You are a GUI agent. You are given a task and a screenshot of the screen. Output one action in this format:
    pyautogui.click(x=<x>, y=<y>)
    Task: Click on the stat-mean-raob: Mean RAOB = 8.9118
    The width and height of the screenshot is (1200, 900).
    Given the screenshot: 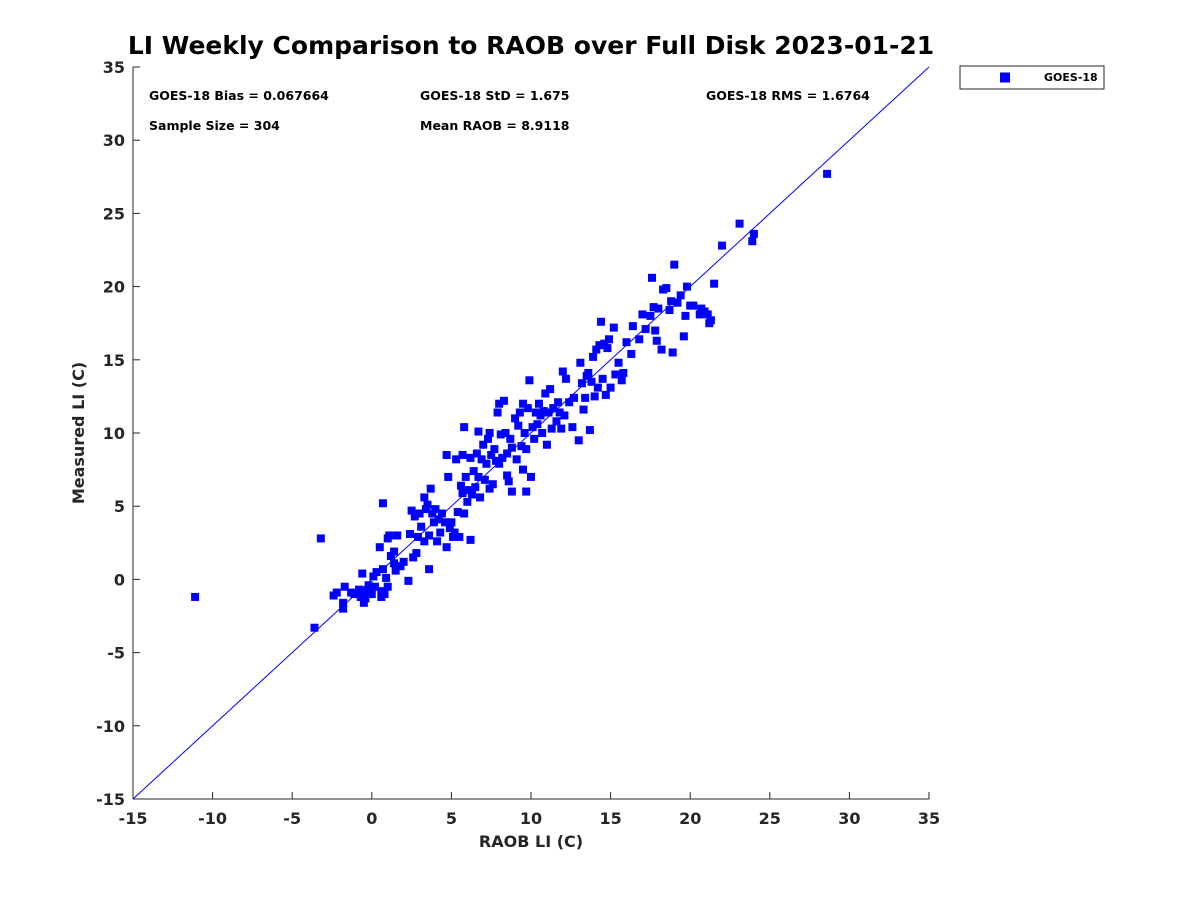 What is the action you would take?
    pyautogui.click(x=494, y=125)
    